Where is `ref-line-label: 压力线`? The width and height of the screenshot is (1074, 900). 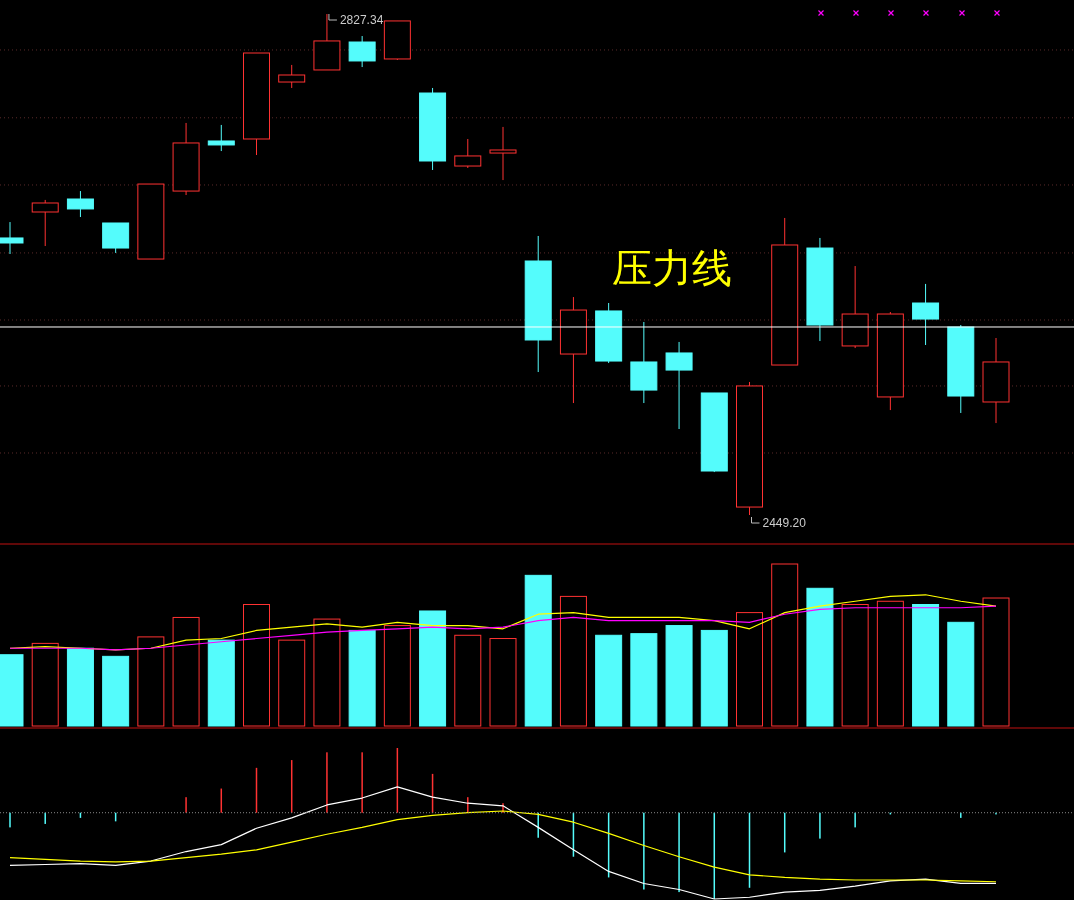 ref-line-label: 压力线 is located at coordinates (672, 268).